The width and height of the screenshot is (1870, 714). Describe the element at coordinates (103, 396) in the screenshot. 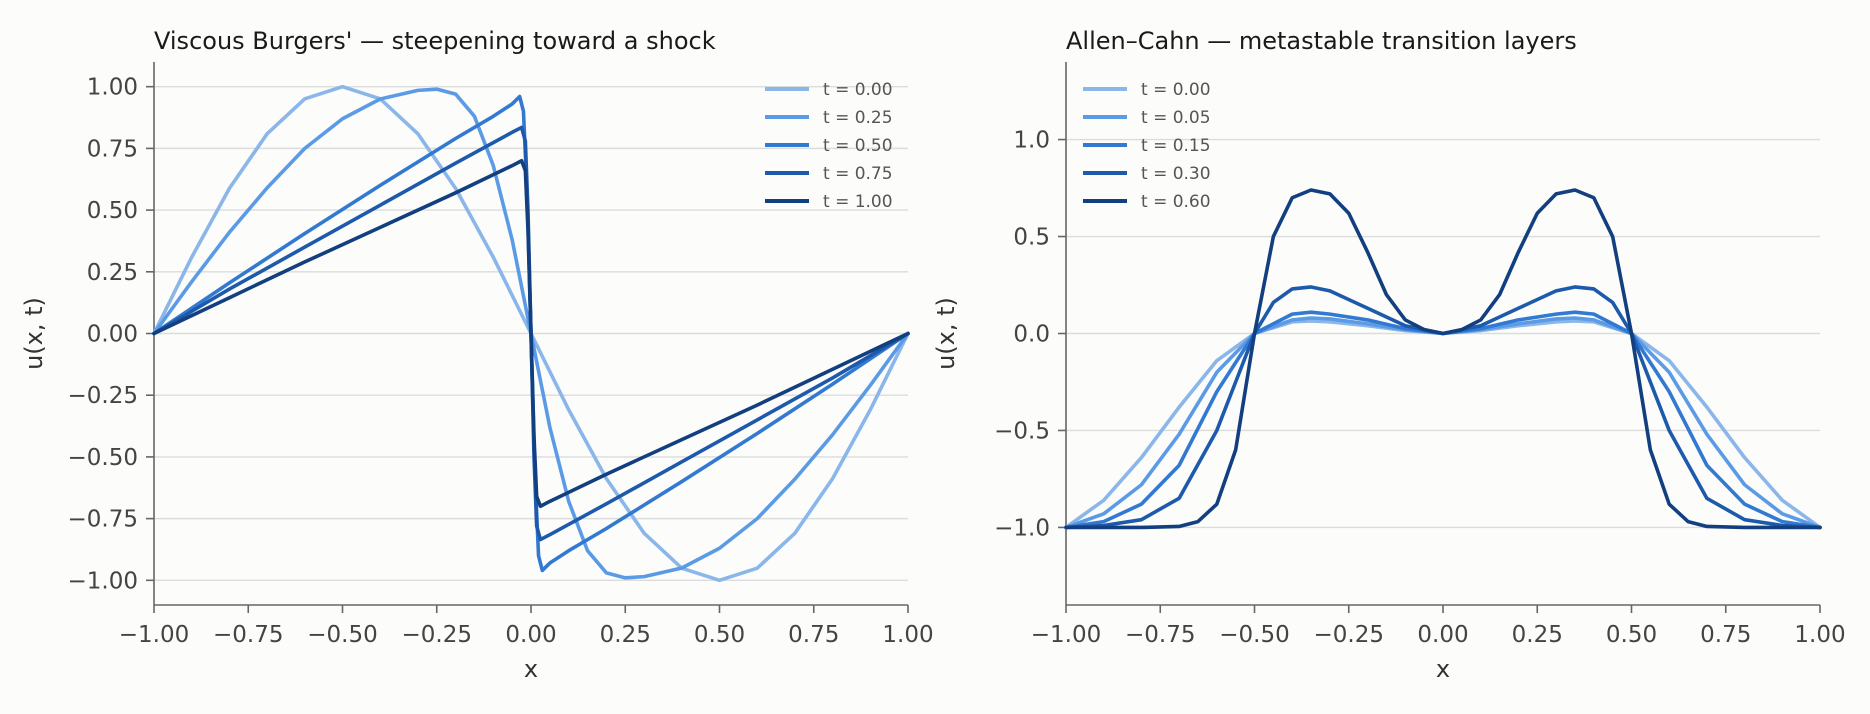

I see `y-tick-label: −0.25` at that location.